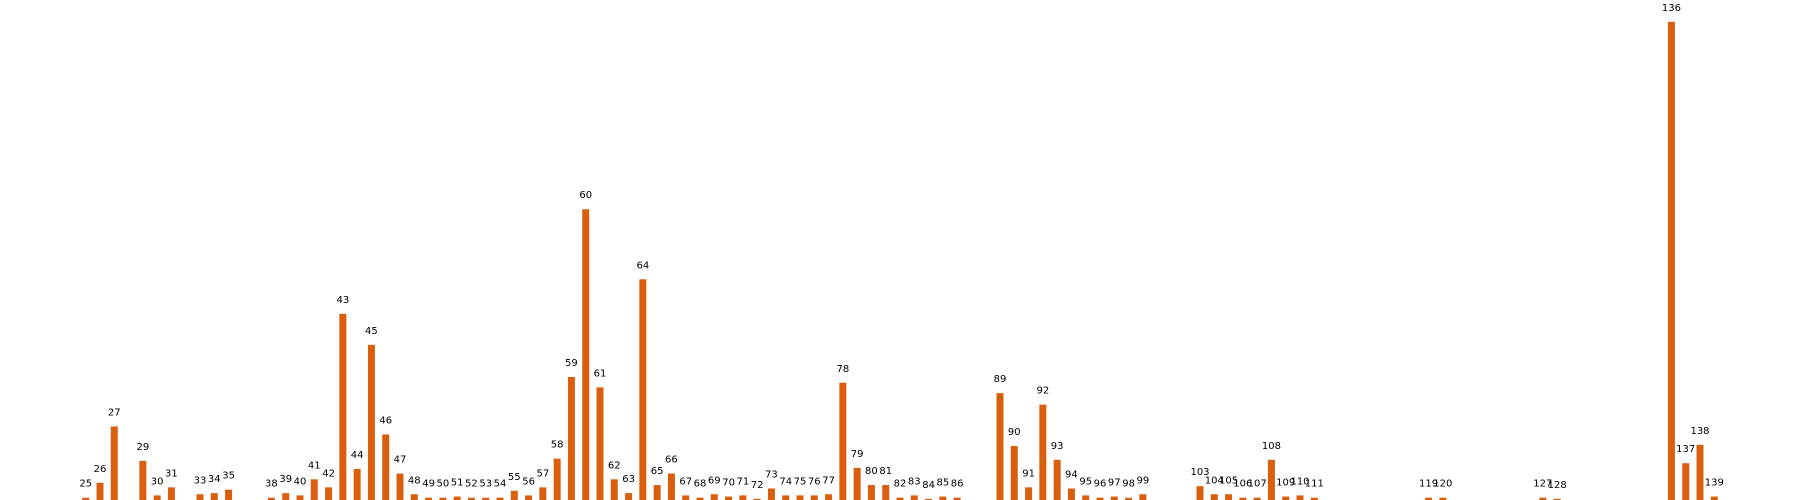 The width and height of the screenshot is (1800, 500). I want to click on bar-label: 54, so click(500, 484).